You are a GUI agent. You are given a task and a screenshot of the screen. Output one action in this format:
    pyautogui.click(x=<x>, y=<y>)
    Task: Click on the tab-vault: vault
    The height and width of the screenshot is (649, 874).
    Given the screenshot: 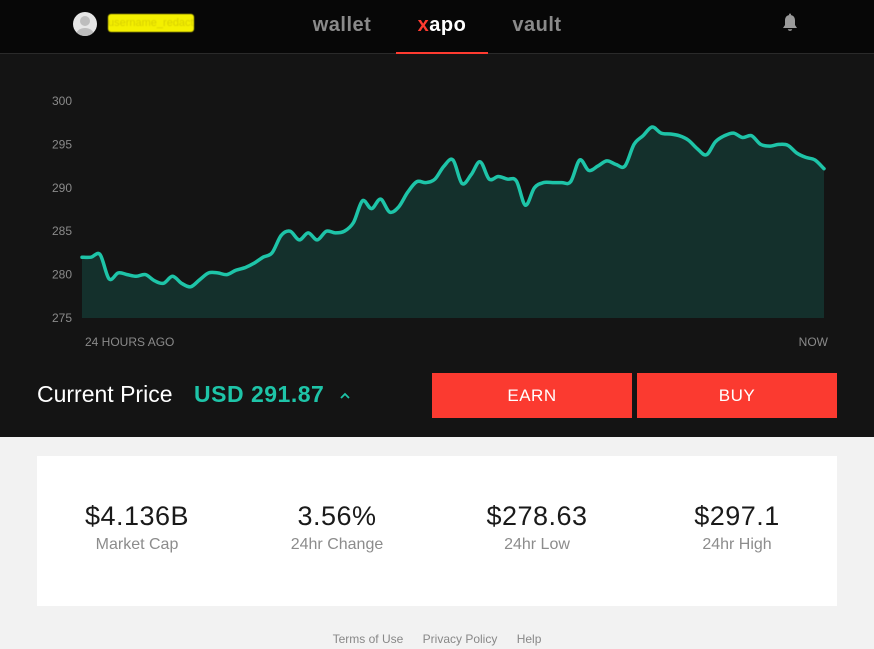 What is the action you would take?
    pyautogui.click(x=537, y=25)
    